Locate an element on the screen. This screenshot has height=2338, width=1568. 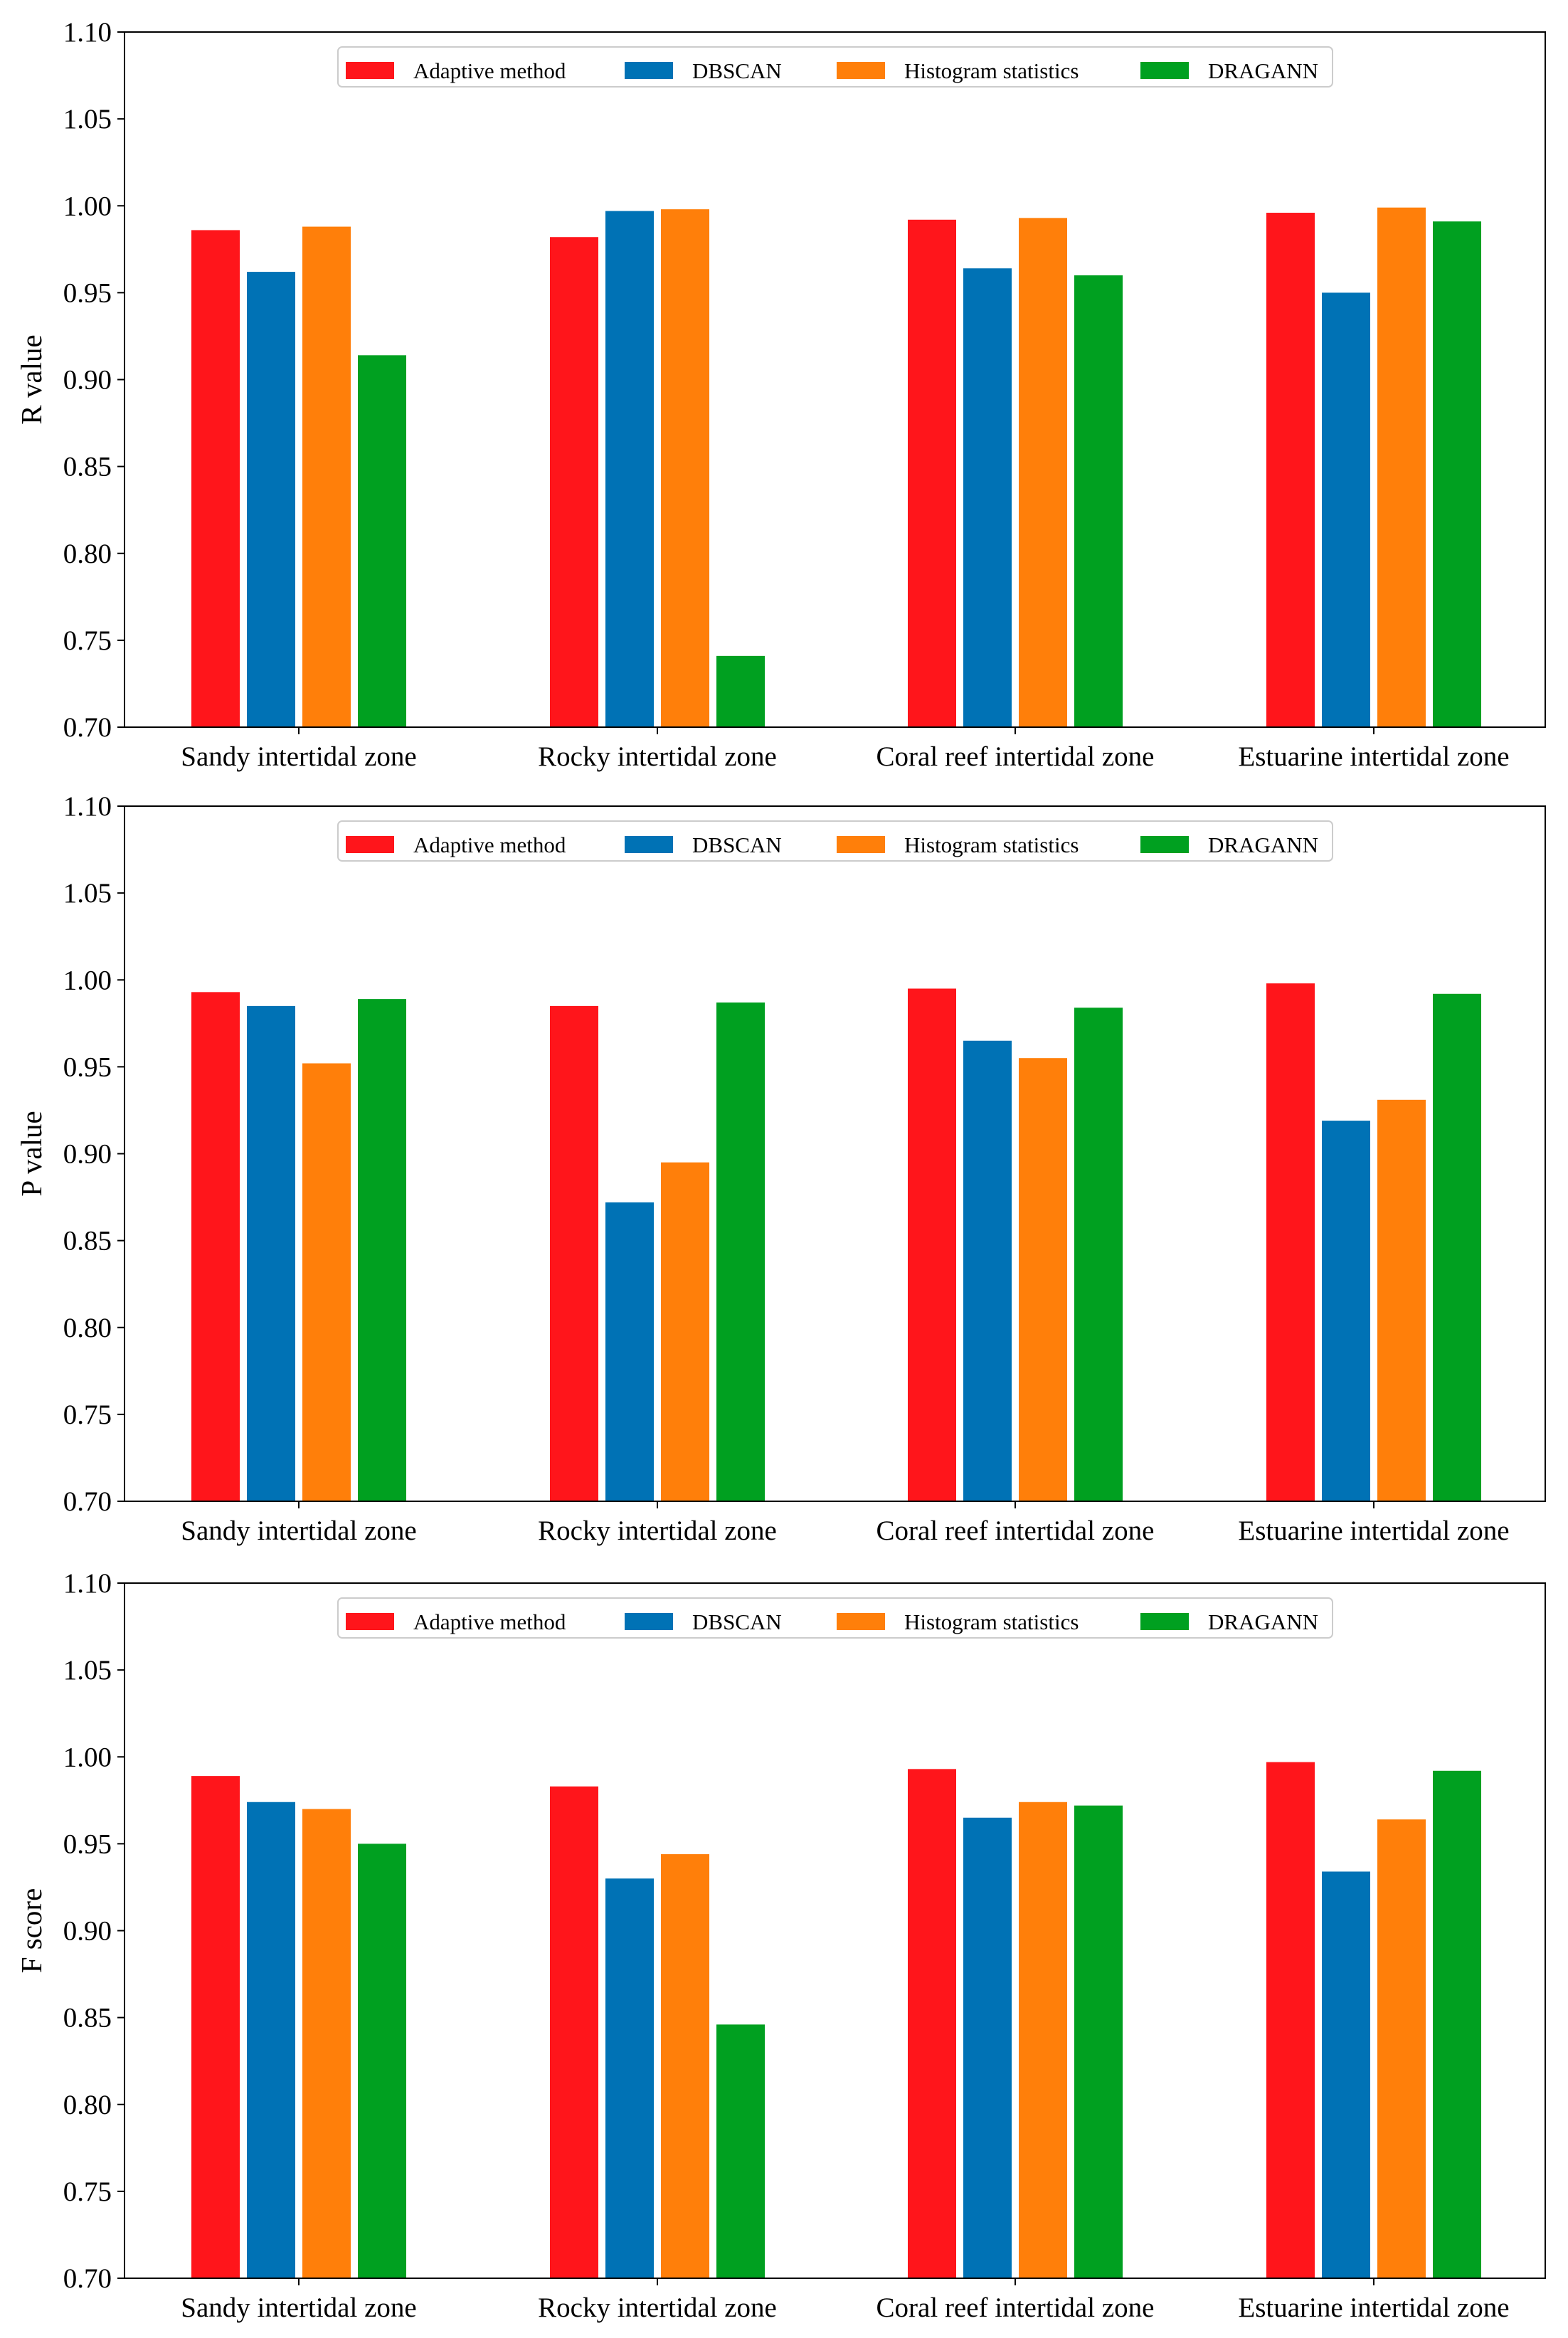
legend-box is located at coordinates (835, 1618).